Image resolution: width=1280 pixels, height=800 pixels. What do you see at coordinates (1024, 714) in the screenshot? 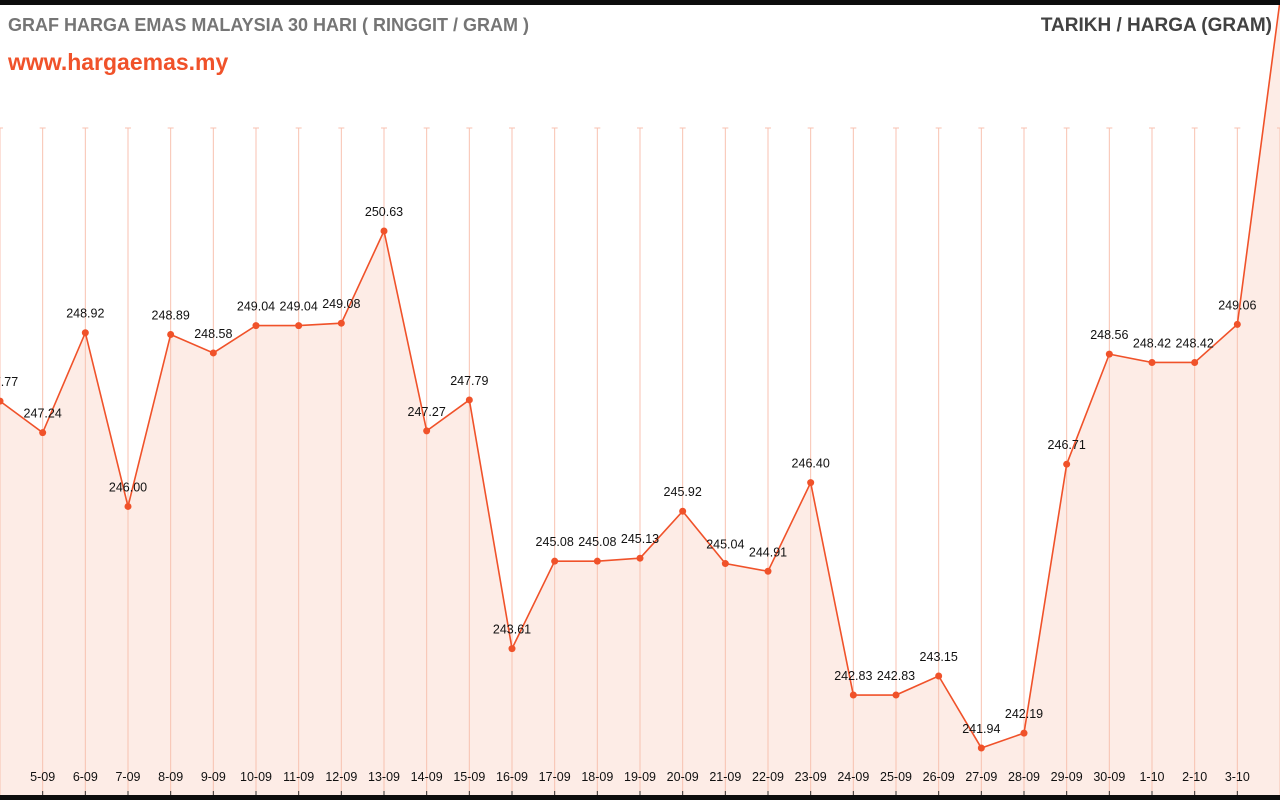
I see `data-label: 242.19` at bounding box center [1024, 714].